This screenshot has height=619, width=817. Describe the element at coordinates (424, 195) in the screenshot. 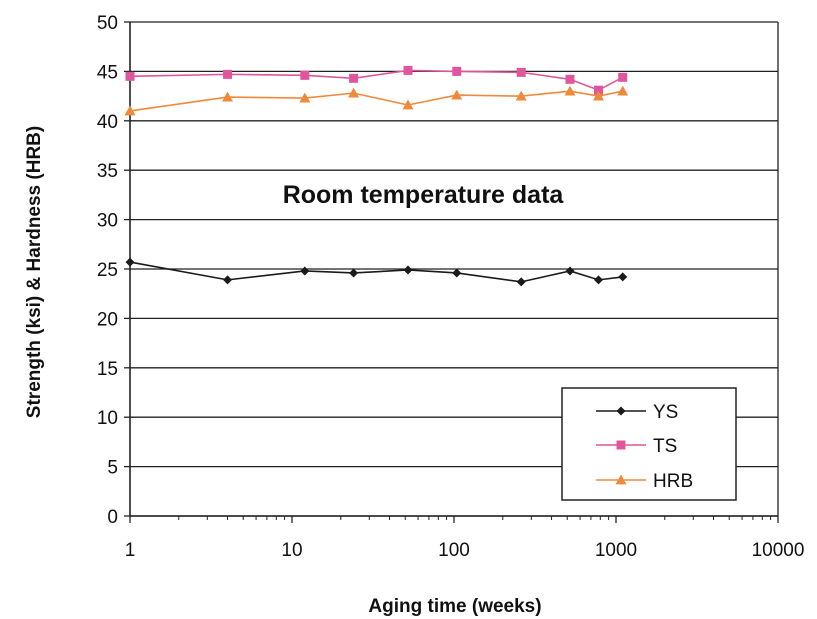

I see `annotation-text: Room temperature data` at that location.